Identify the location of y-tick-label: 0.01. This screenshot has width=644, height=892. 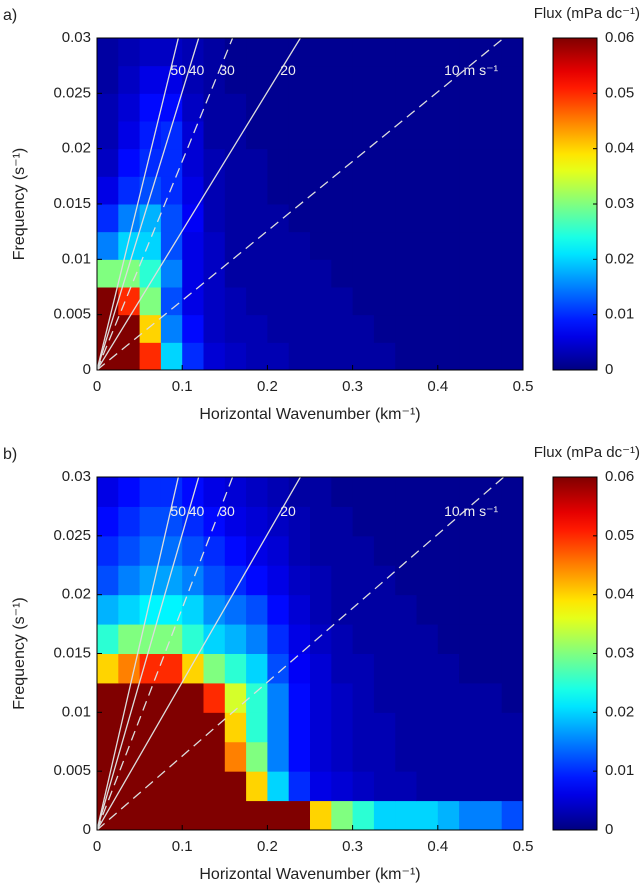
(76, 258).